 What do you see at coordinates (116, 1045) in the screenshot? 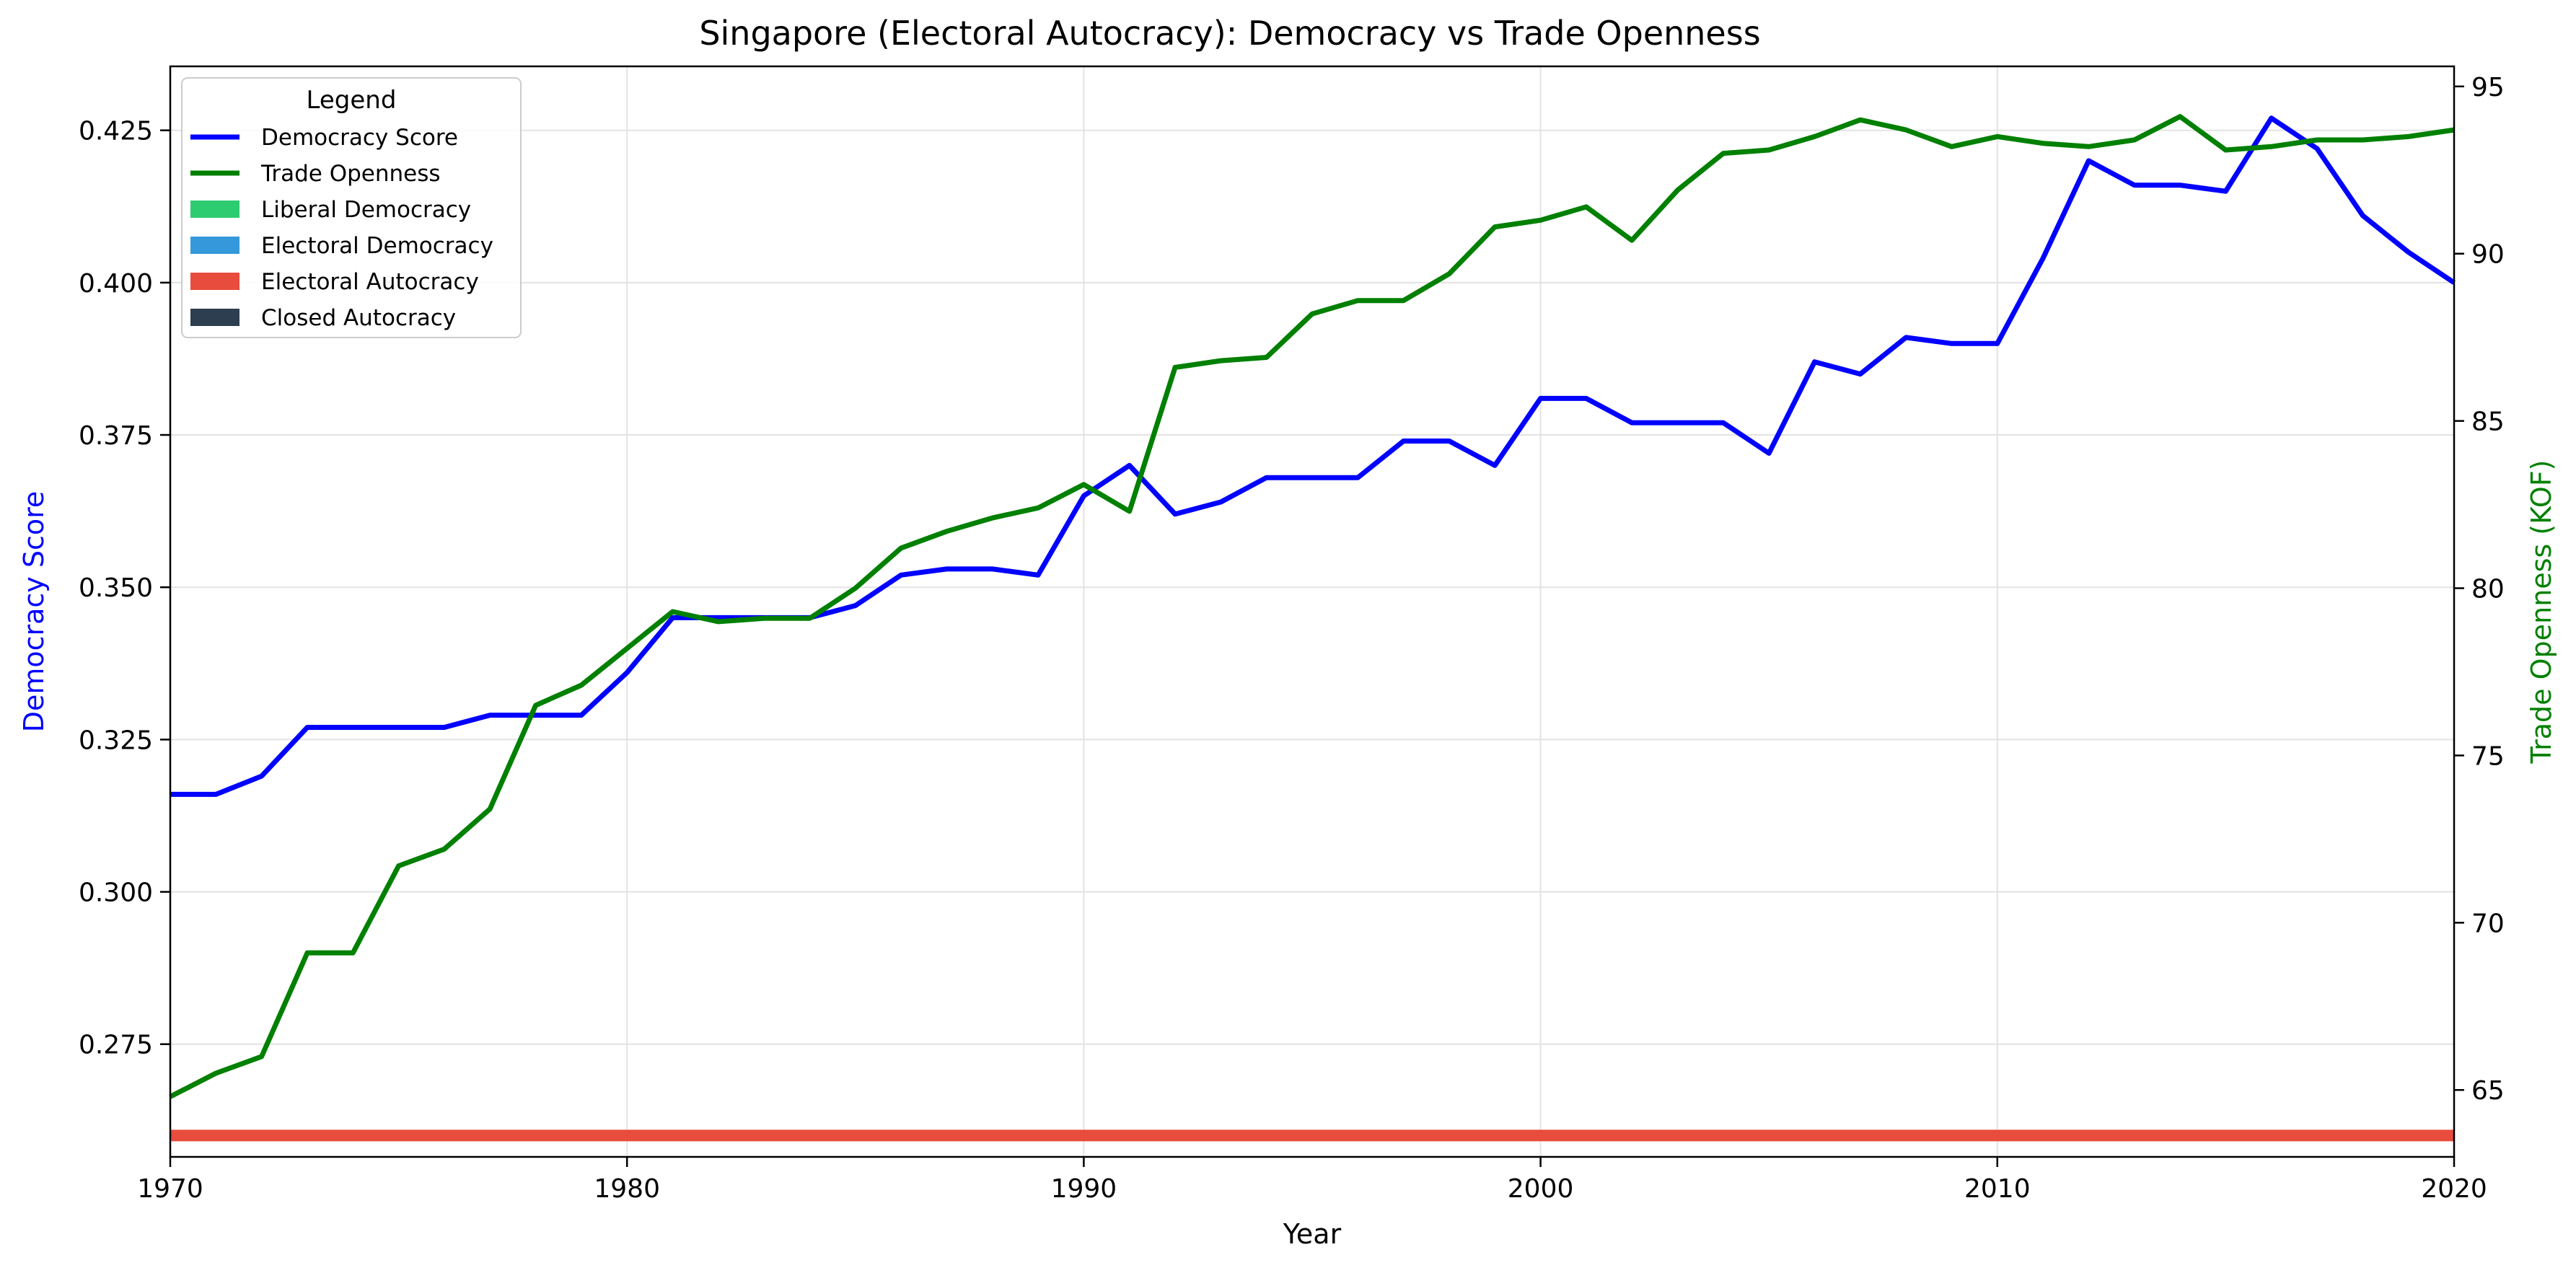
I see `y-left-tick-label: 0.275` at bounding box center [116, 1045].